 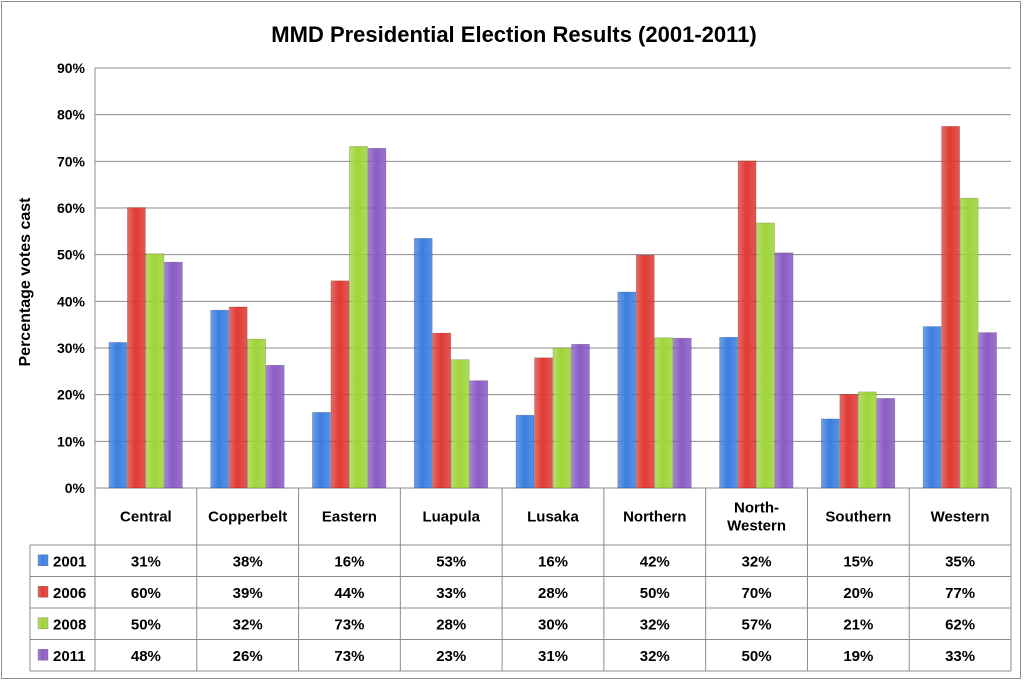 I want to click on y-tick-label: 30%, so click(x=71, y=348).